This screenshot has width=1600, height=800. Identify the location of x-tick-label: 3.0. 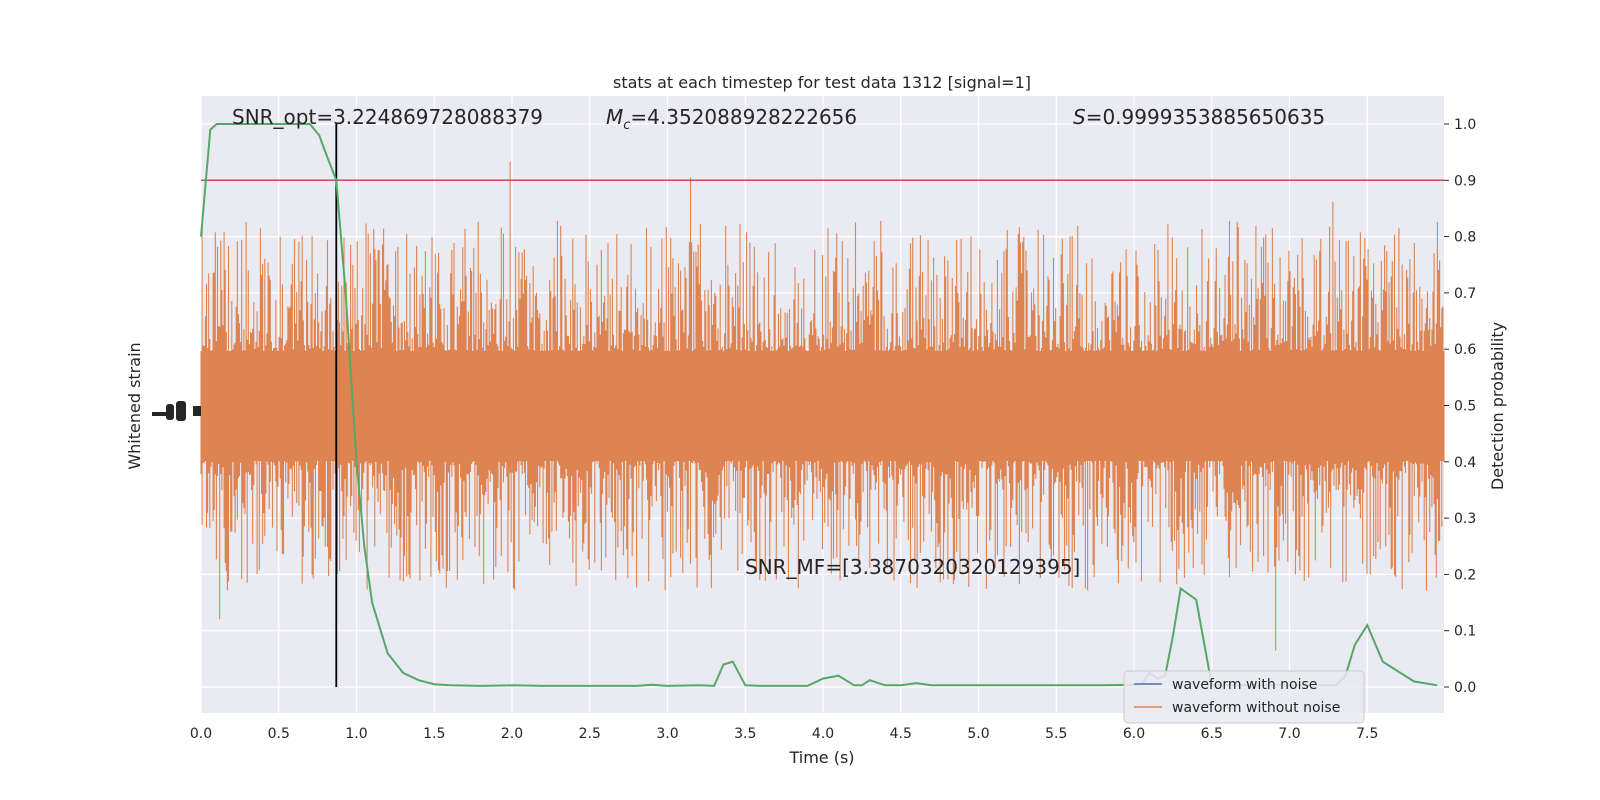
(667, 734).